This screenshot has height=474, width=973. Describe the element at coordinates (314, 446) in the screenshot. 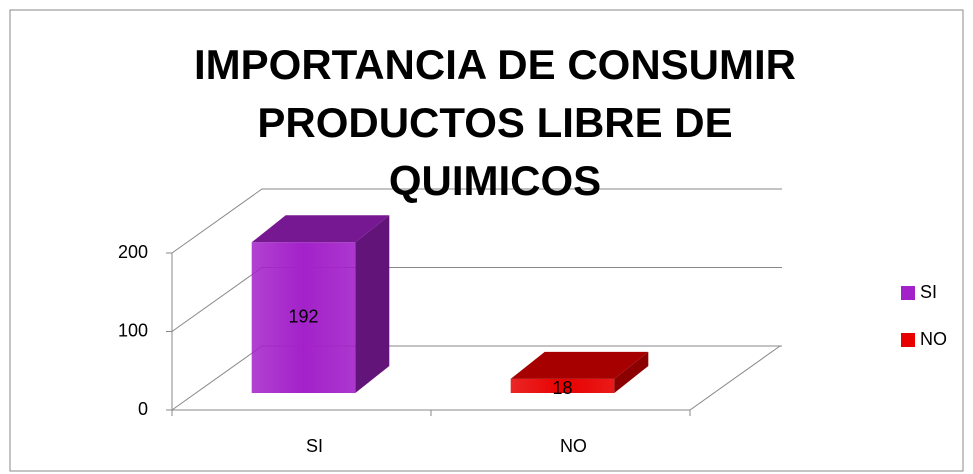

I see `x-tick-label: SI` at that location.